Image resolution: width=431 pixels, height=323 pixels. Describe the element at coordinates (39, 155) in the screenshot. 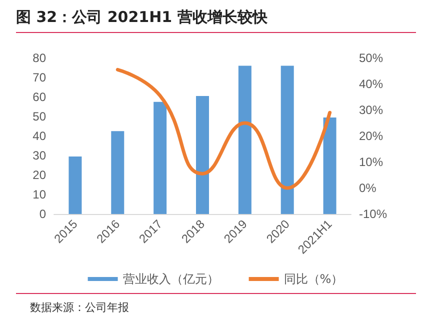

I see `y-tick-label: 30` at that location.